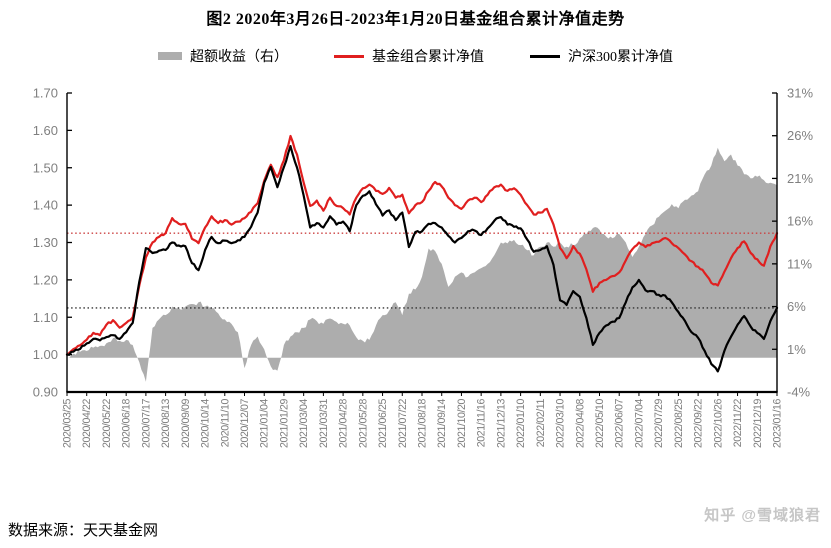 The height and width of the screenshot is (548, 831). I want to click on svg-text: 2022/04/08, so click(580, 424).